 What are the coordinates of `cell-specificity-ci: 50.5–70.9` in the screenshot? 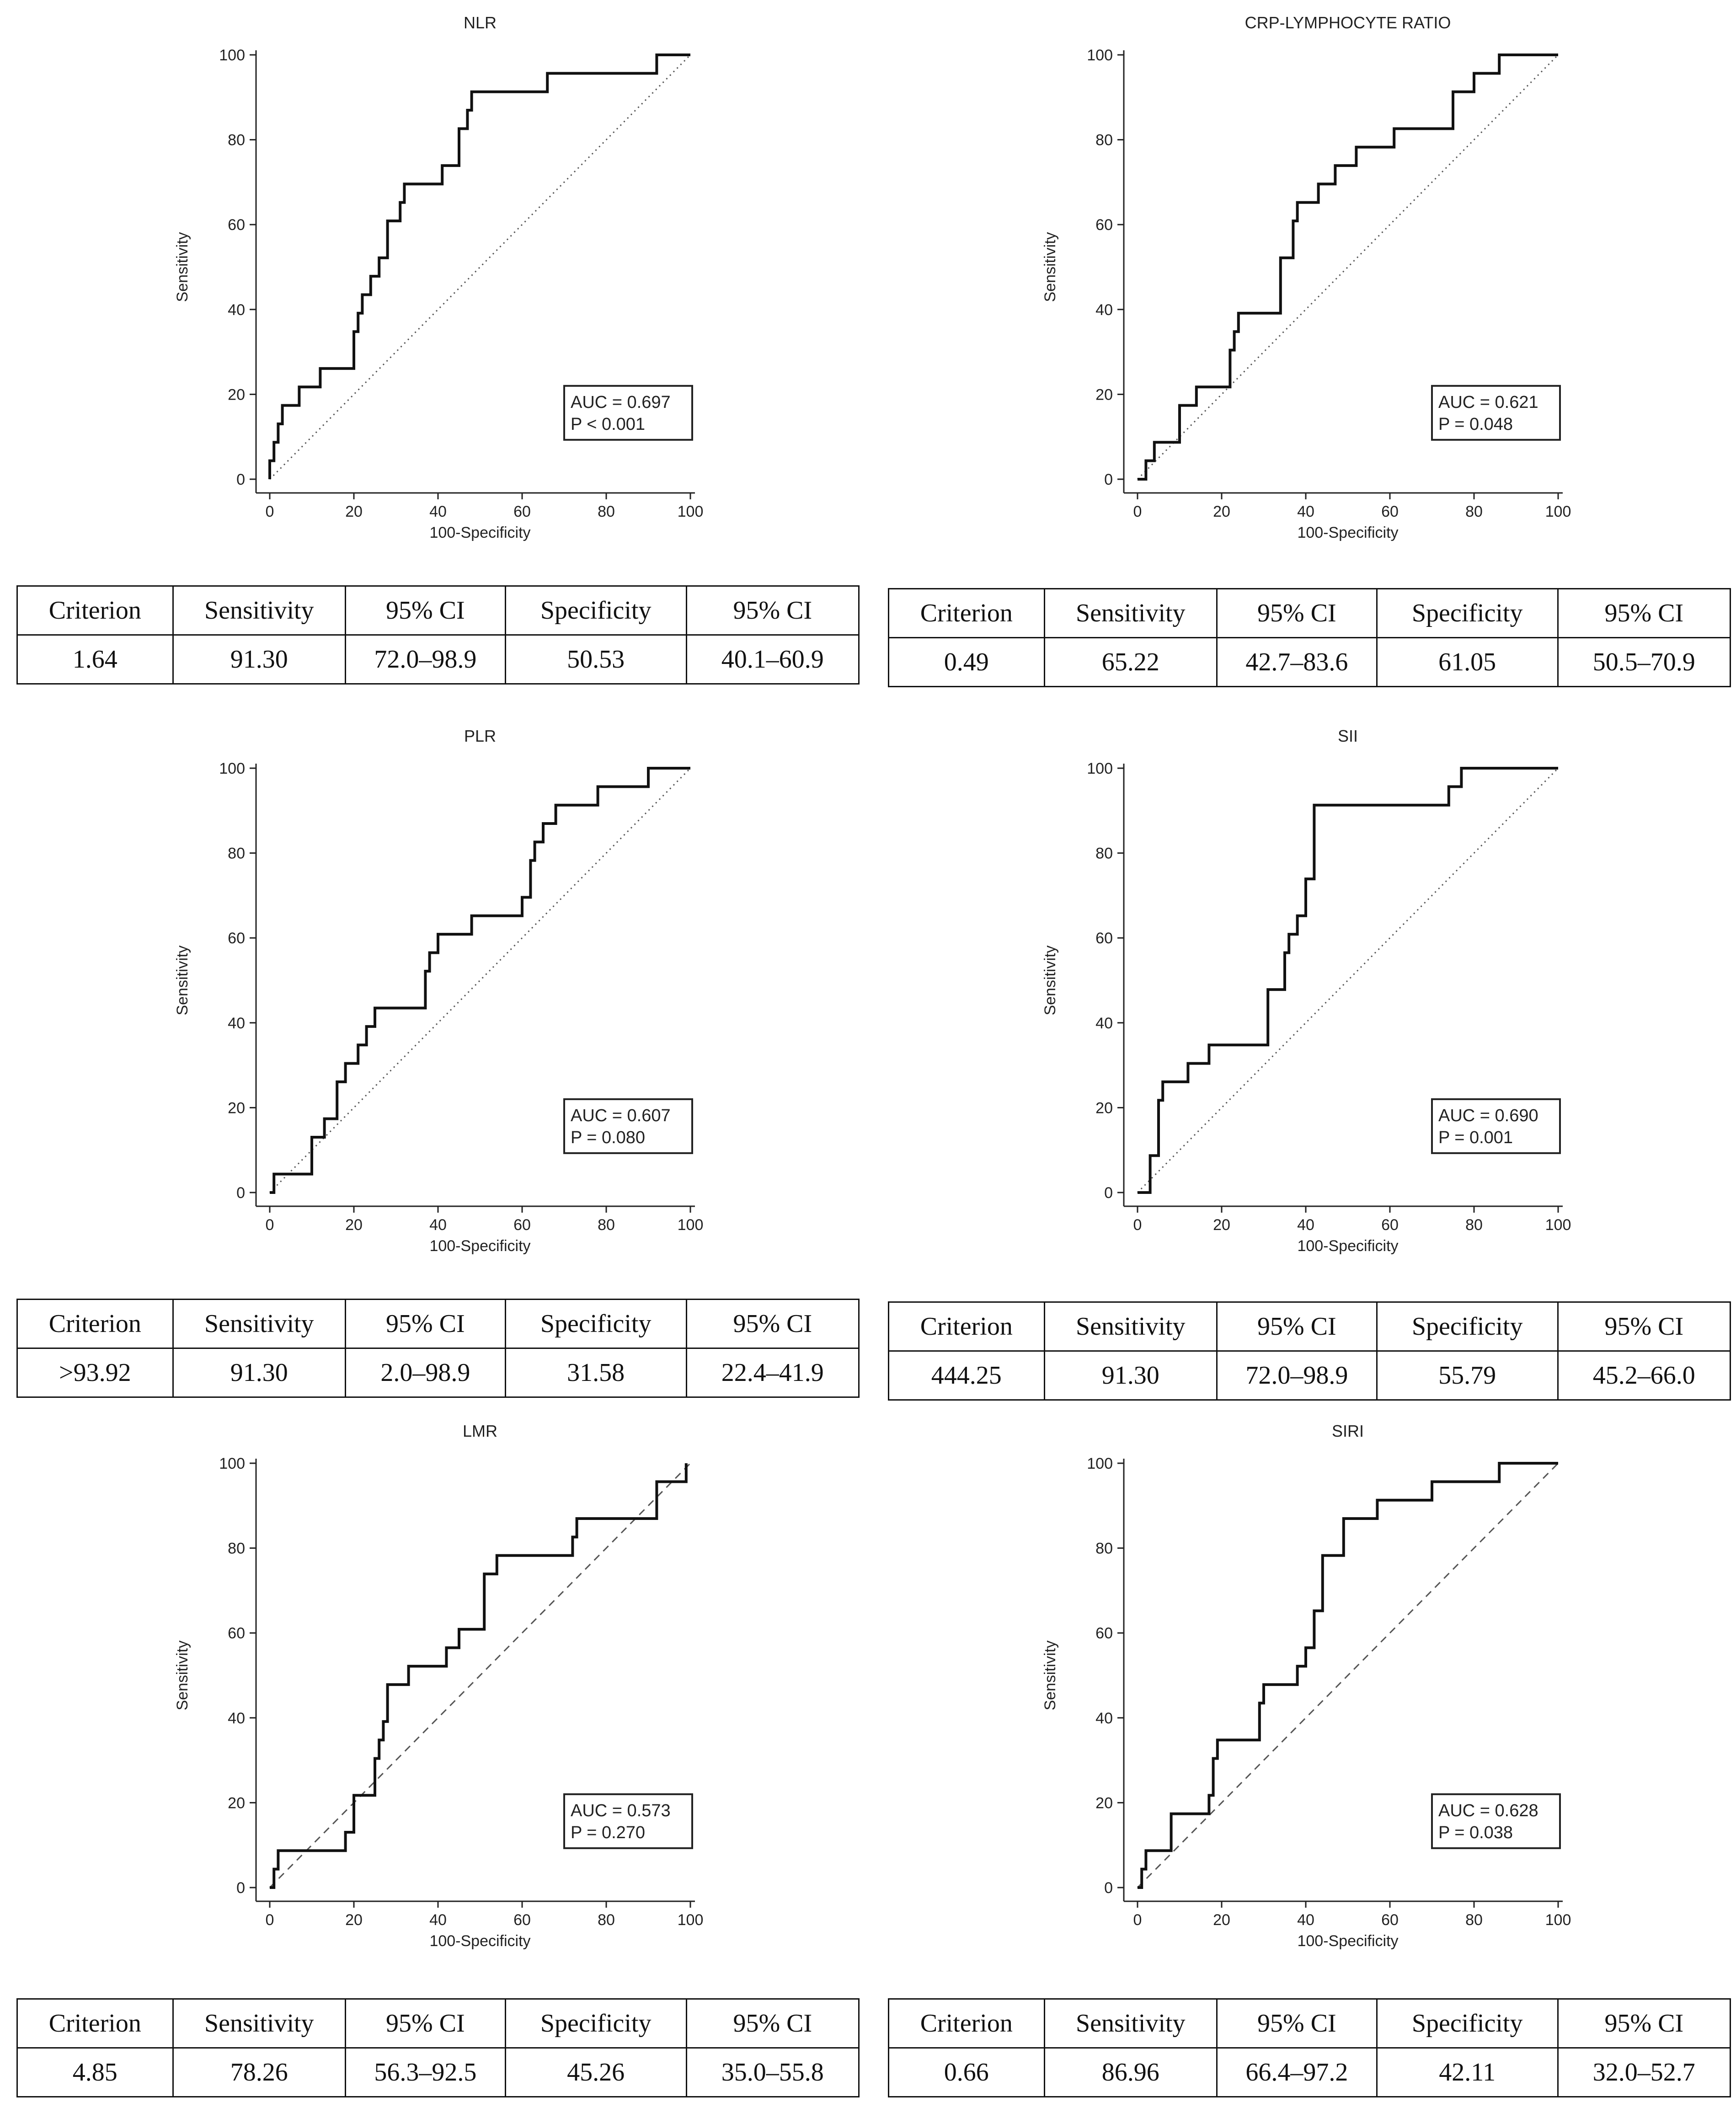 It's located at (1644, 662).